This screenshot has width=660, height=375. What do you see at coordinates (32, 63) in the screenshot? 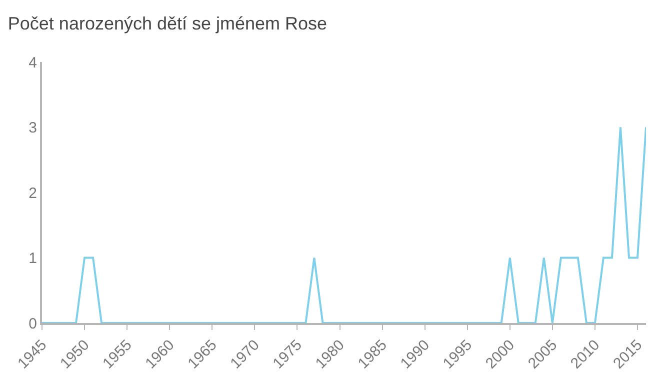
I see `y-tick-label: 4` at bounding box center [32, 63].